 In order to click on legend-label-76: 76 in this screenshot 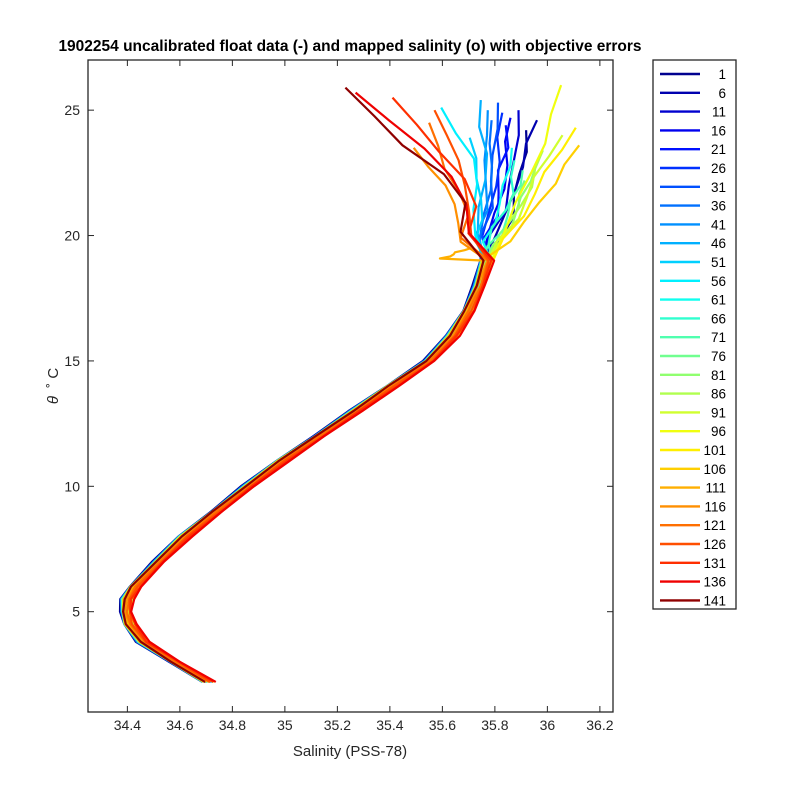, I will do `click(718, 356)`.